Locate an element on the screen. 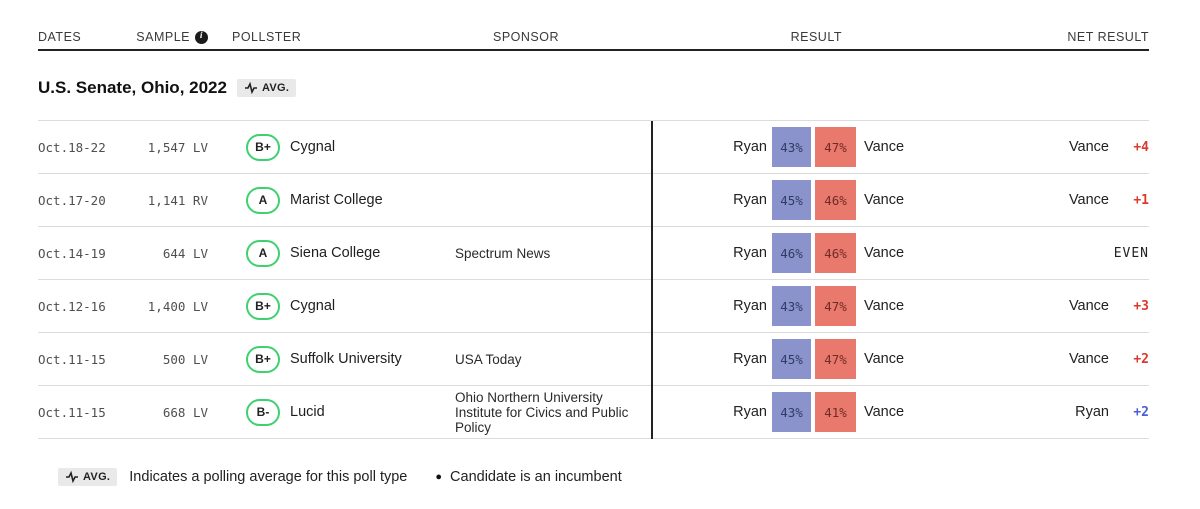 This screenshot has width=1200, height=509. pollster-grade-badge: B- is located at coordinates (263, 412).